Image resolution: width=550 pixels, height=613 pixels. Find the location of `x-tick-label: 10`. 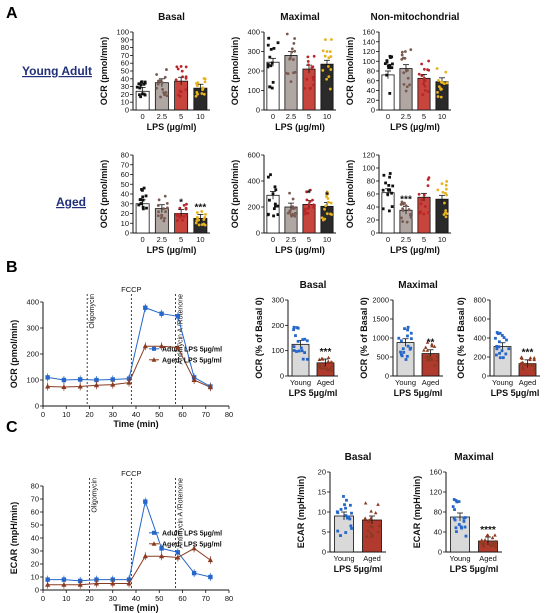

x-tick-label: 10 is located at coordinates (327, 239).